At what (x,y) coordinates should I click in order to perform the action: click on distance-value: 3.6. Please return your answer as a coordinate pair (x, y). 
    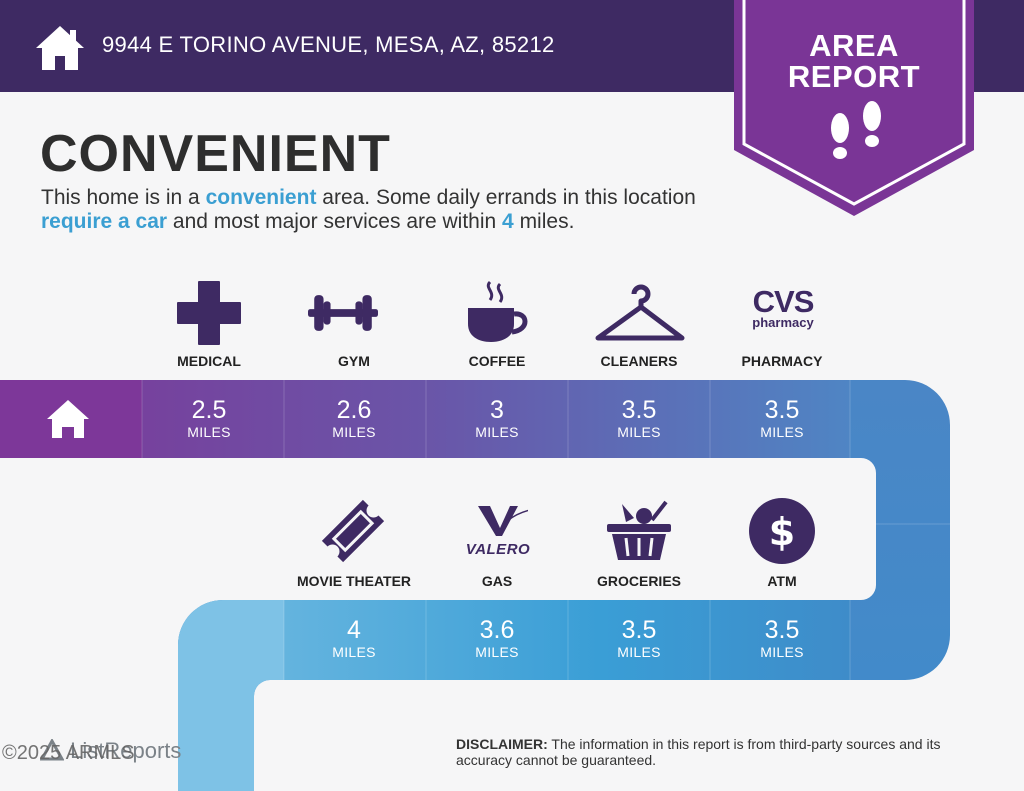
    Looking at the image, I should click on (497, 630).